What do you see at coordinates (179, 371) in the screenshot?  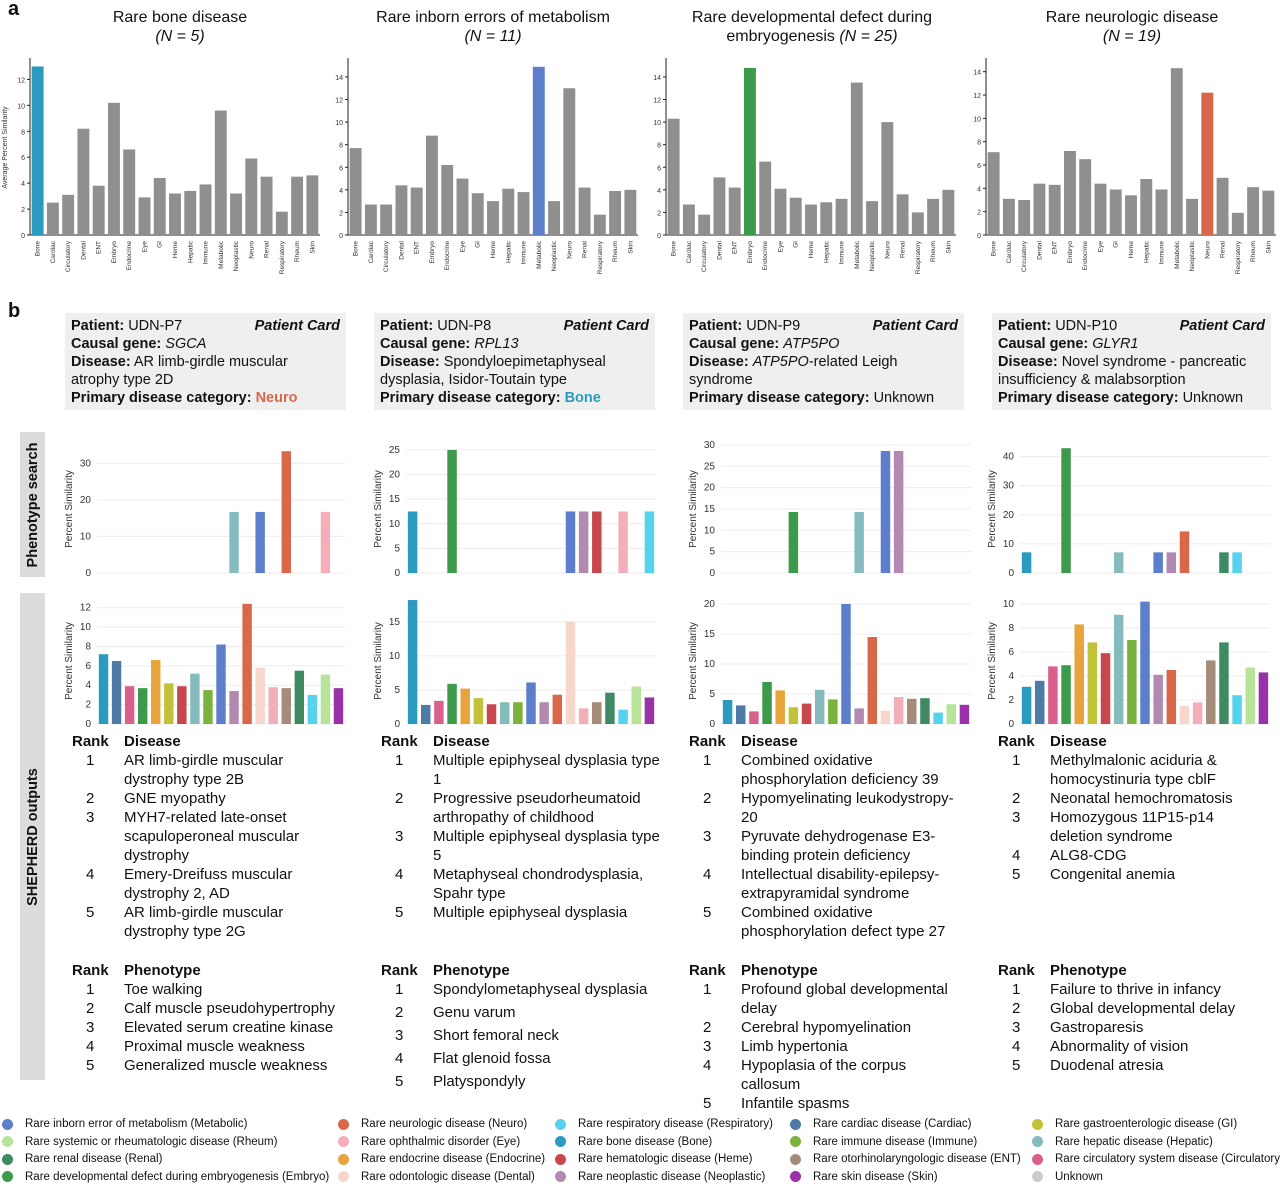 I see `disease-name: AR limb-girdle muscular atrophy type 2D` at bounding box center [179, 371].